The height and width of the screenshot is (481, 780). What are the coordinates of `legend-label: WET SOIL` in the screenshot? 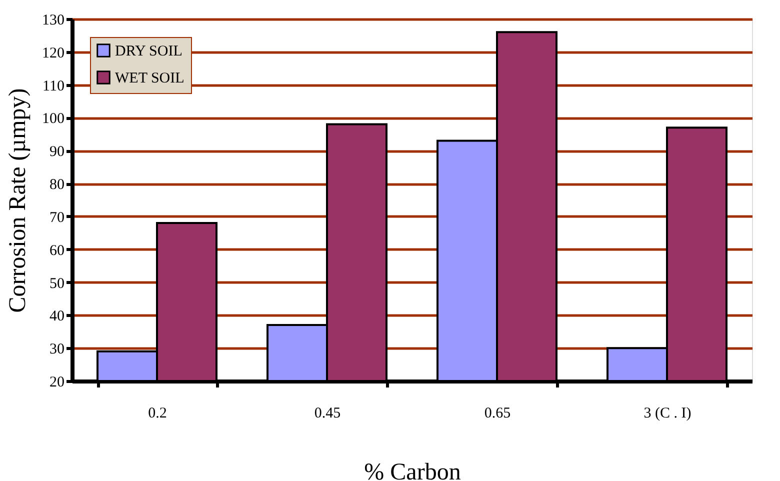 It's located at (149, 78).